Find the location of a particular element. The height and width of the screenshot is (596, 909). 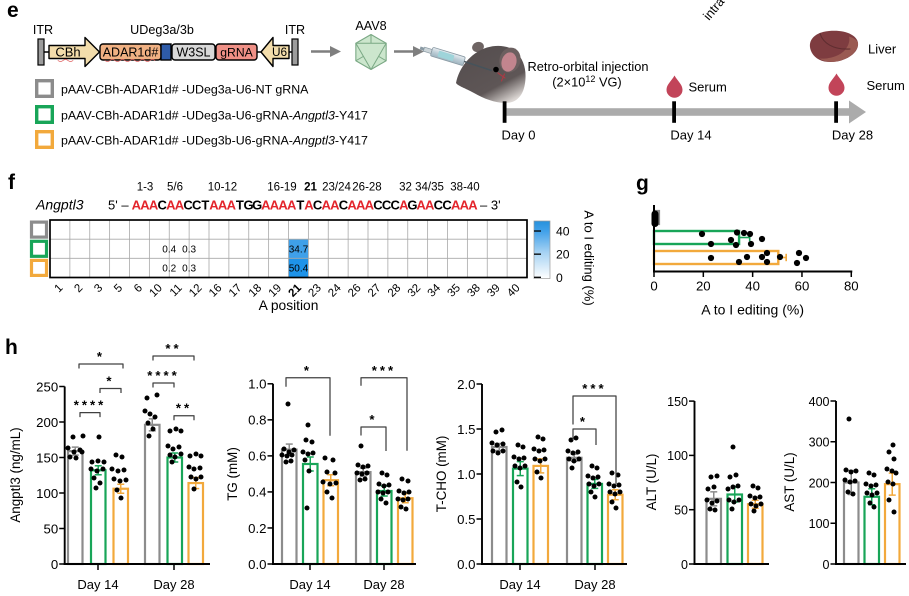

svg-text: 0.8 is located at coordinates (257, 420).